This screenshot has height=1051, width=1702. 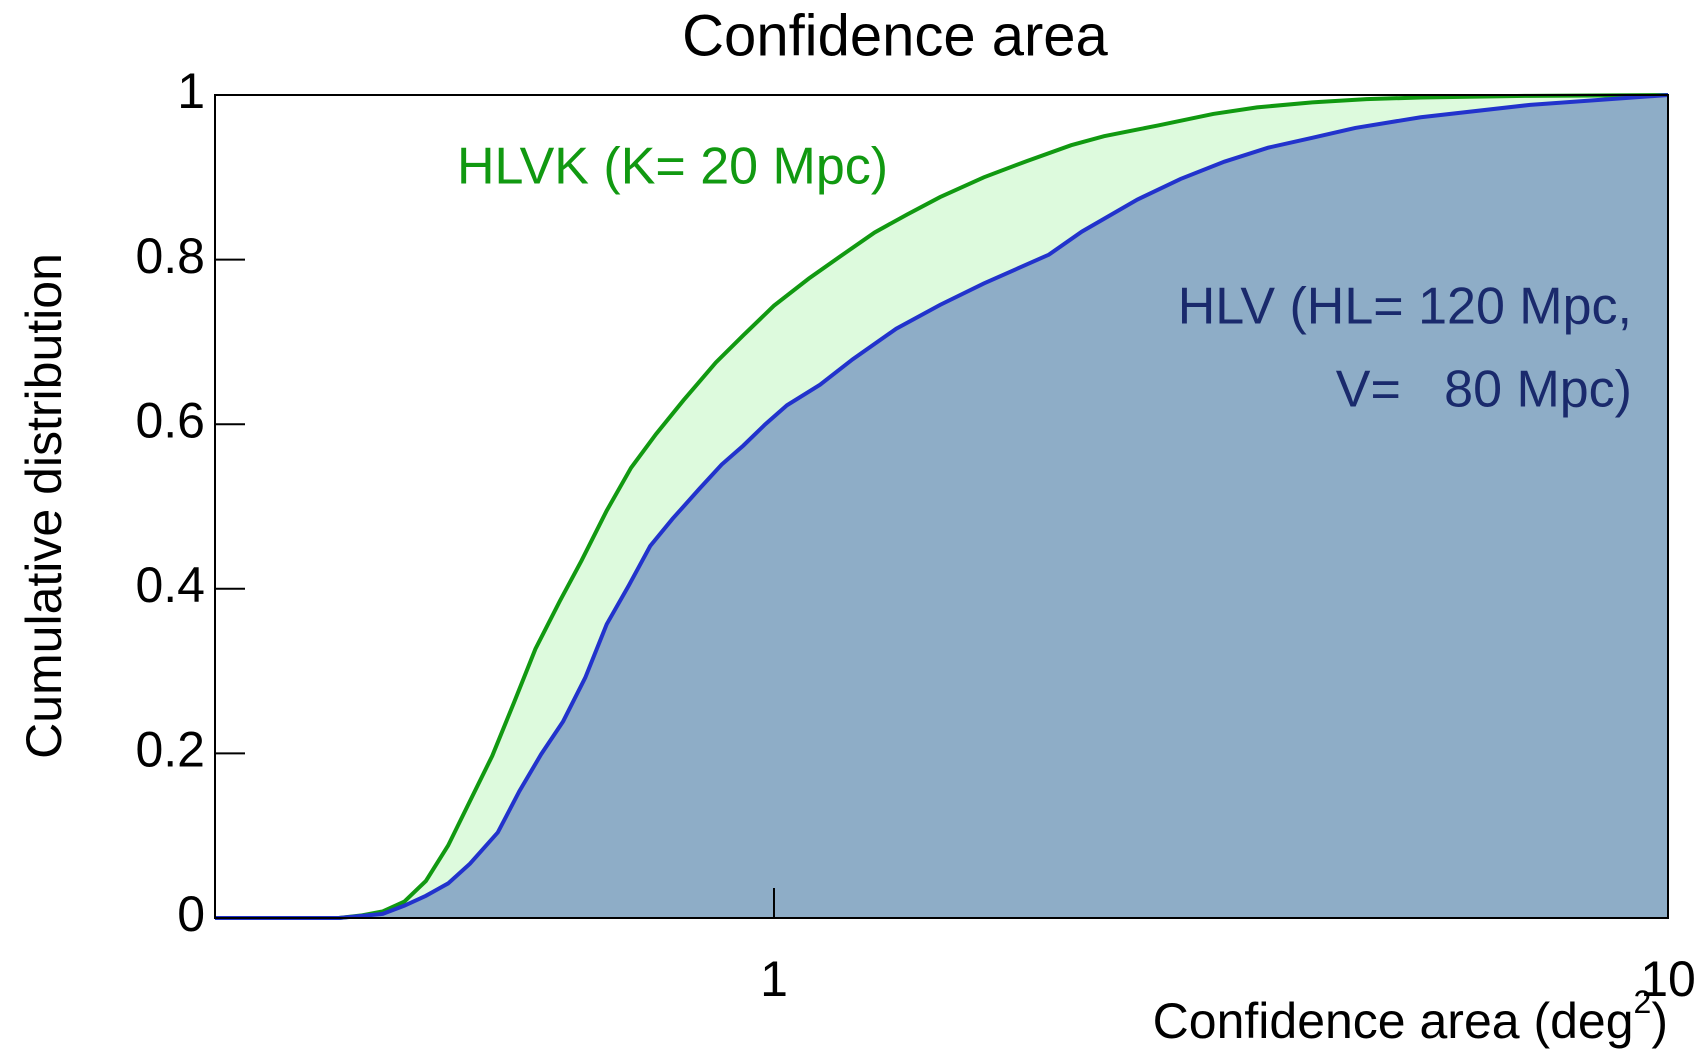 What do you see at coordinates (191, 914) in the screenshot?
I see `y-tick-label: 0` at bounding box center [191, 914].